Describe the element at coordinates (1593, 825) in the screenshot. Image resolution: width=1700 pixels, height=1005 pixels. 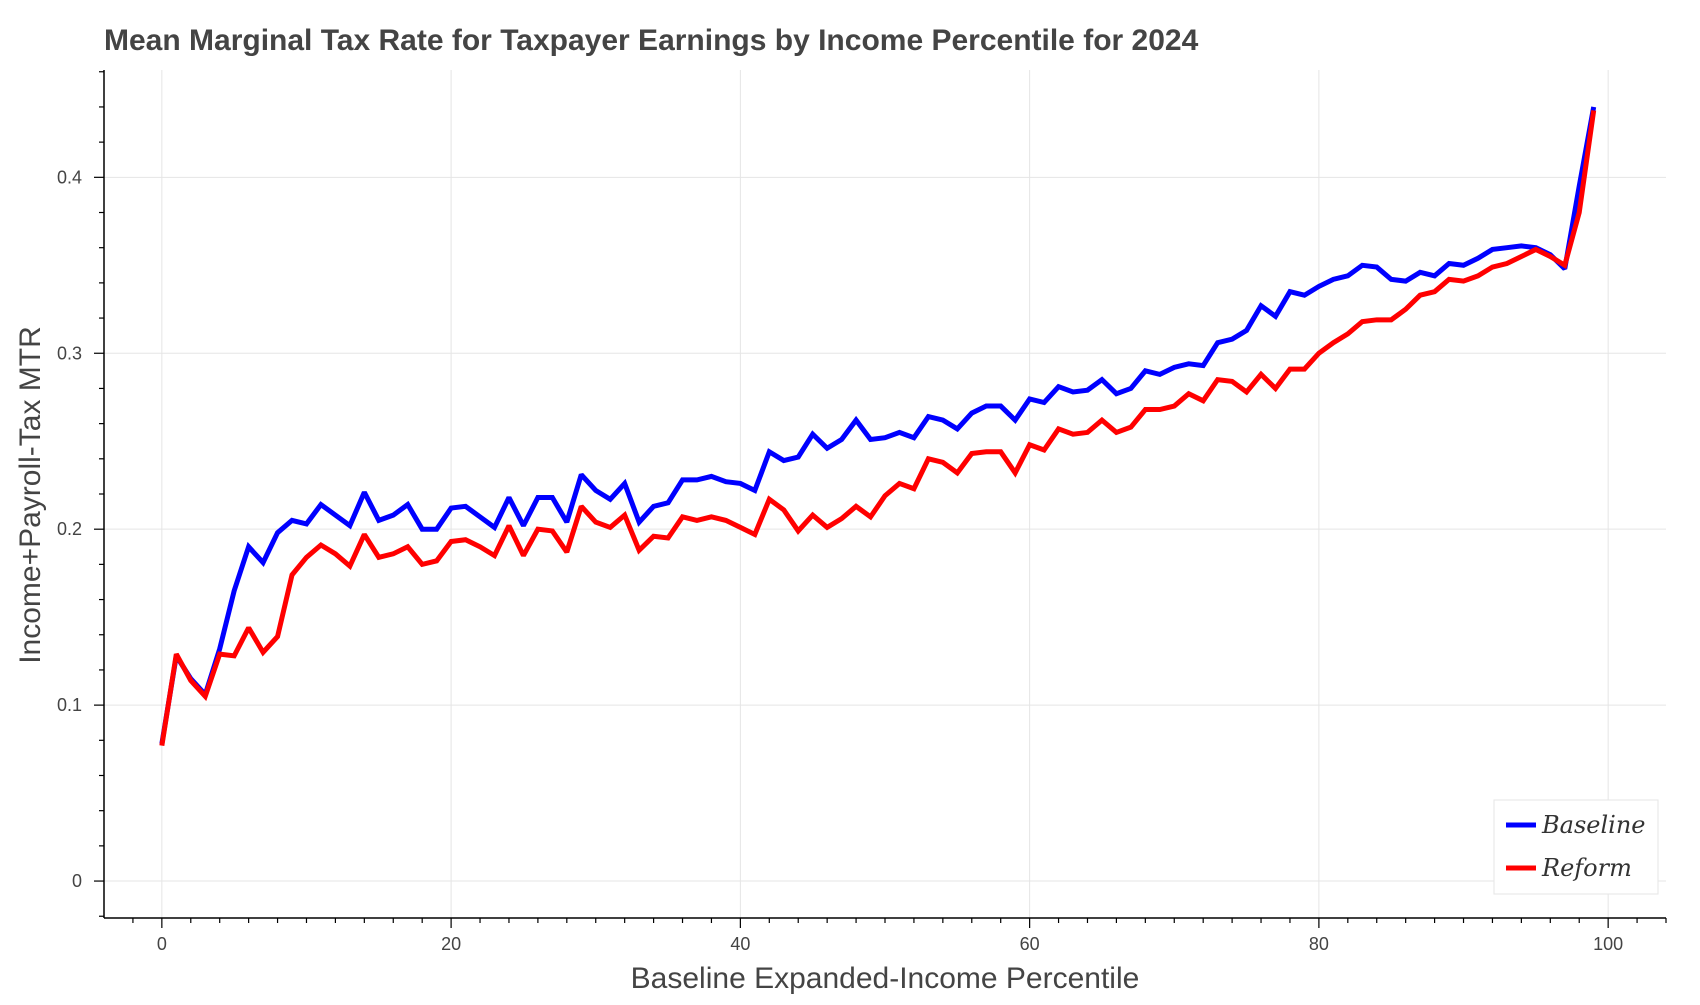
I see `legend-label-baseline: Baseline` at that location.